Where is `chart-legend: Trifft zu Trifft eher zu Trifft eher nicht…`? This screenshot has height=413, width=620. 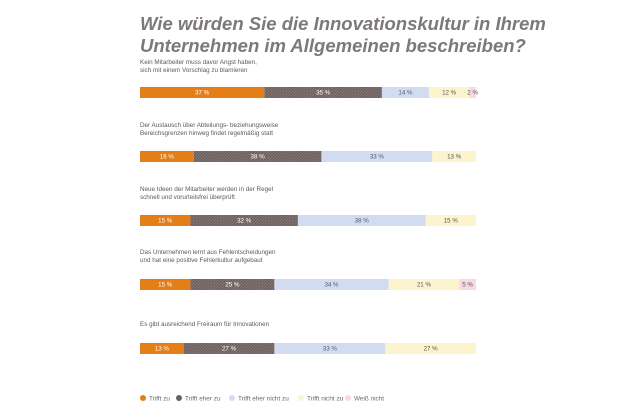 chart-legend: Trifft zu Trifft eher zu Trifft eher nicht… is located at coordinates (262, 399).